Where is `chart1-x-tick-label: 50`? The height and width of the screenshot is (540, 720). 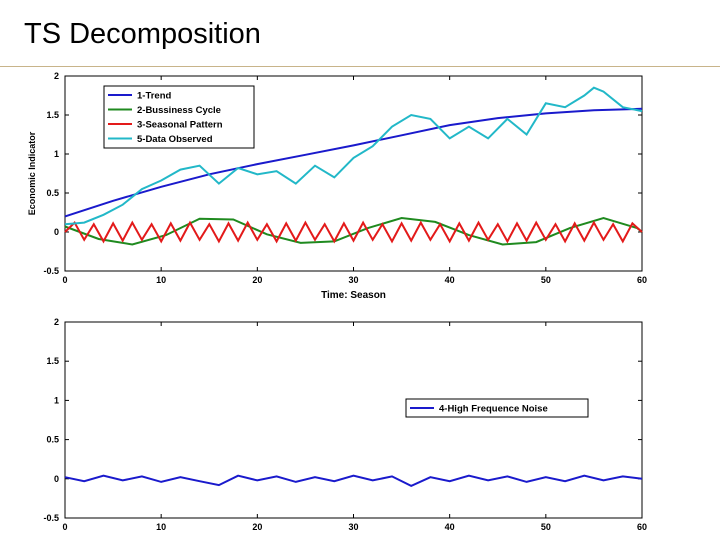 chart1-x-tick-label: 50 is located at coordinates (546, 280).